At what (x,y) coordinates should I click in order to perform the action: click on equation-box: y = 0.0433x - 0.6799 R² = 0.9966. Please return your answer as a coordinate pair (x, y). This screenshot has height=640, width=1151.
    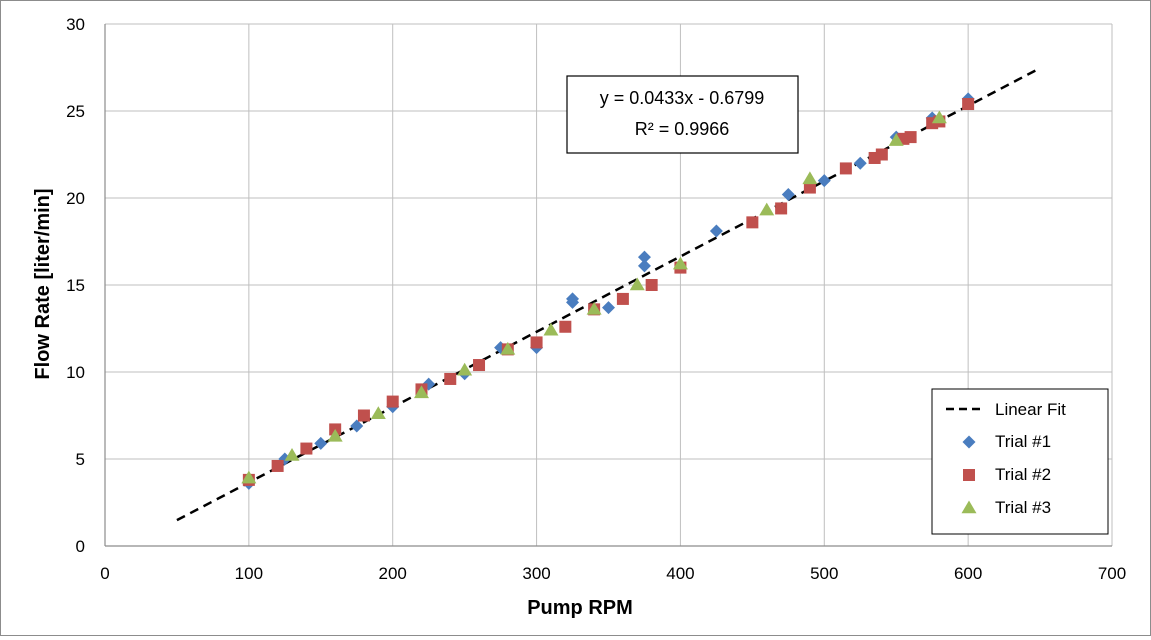
    Looking at the image, I should click on (682, 114).